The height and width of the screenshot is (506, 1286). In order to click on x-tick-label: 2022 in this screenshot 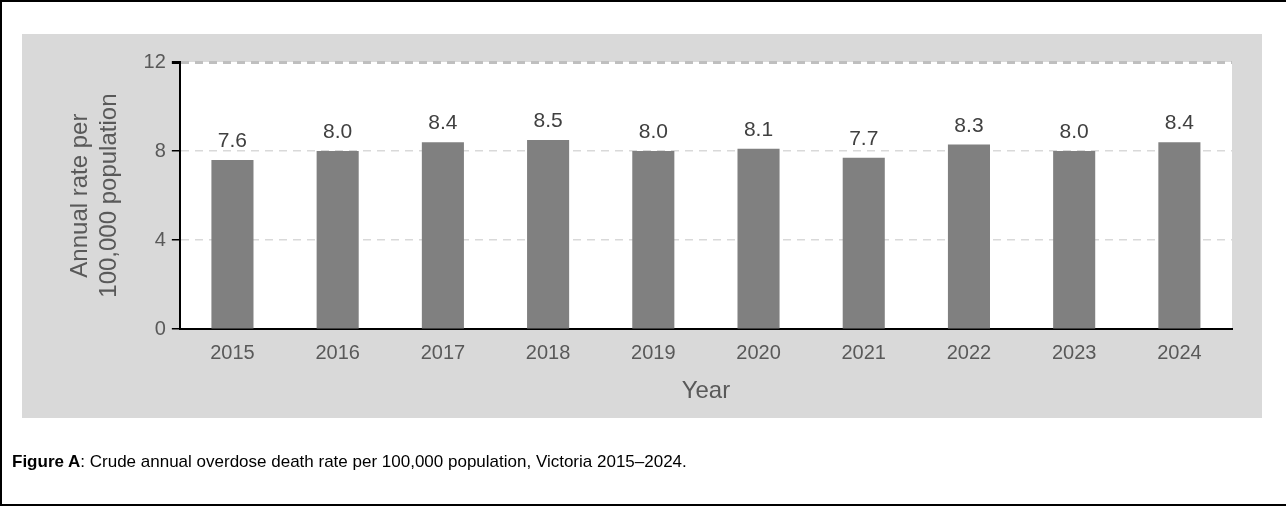, I will do `click(969, 351)`.